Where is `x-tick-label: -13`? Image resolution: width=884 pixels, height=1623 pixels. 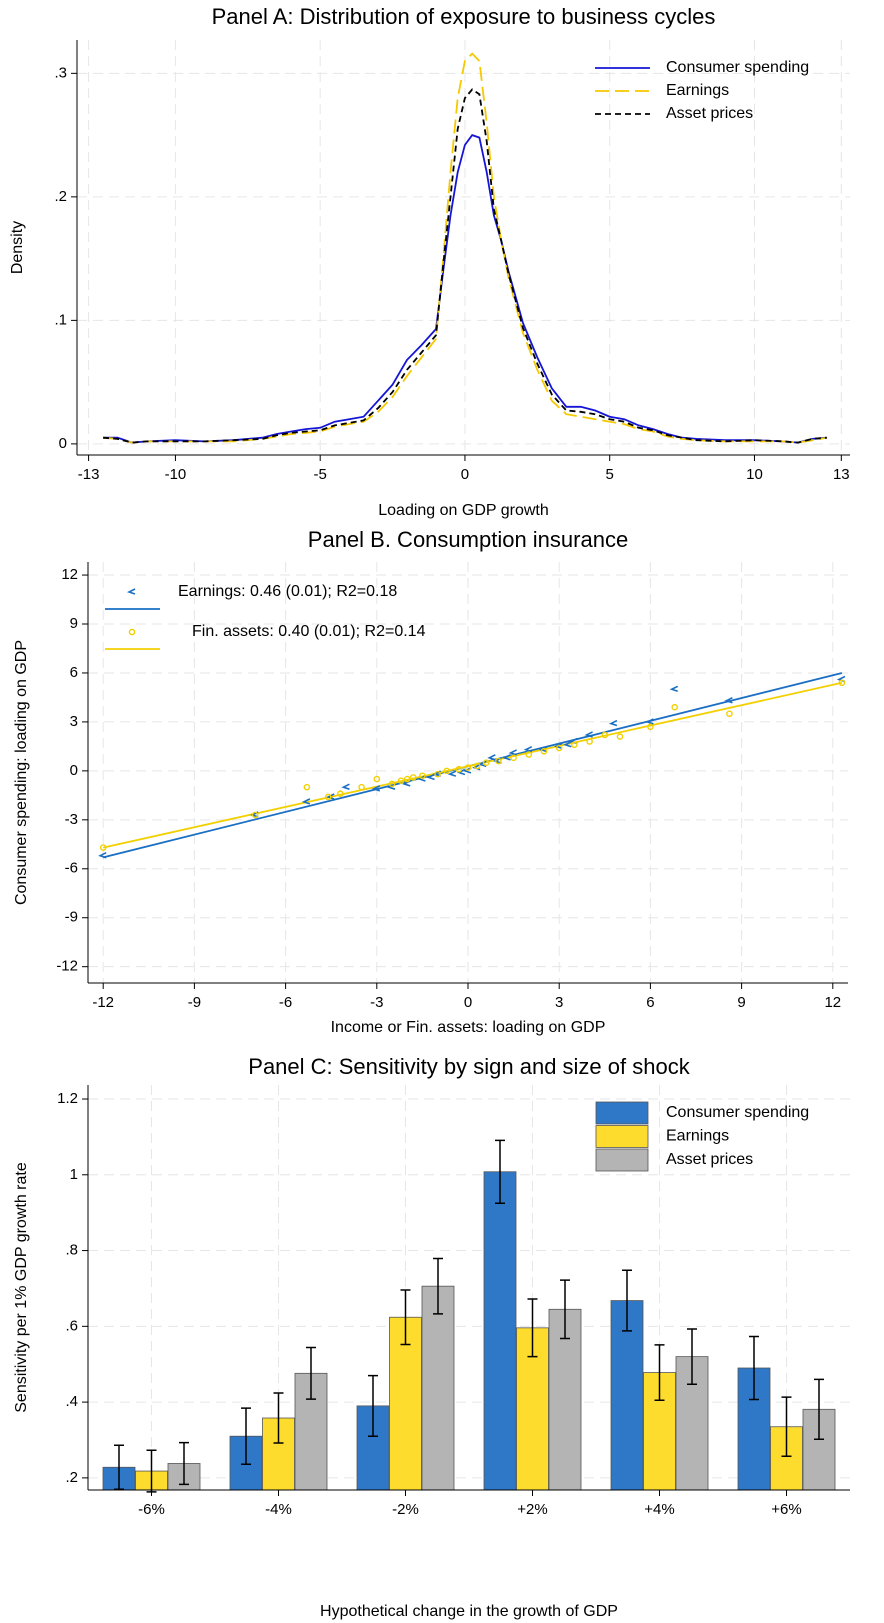 x-tick-label: -13 is located at coordinates (89, 474).